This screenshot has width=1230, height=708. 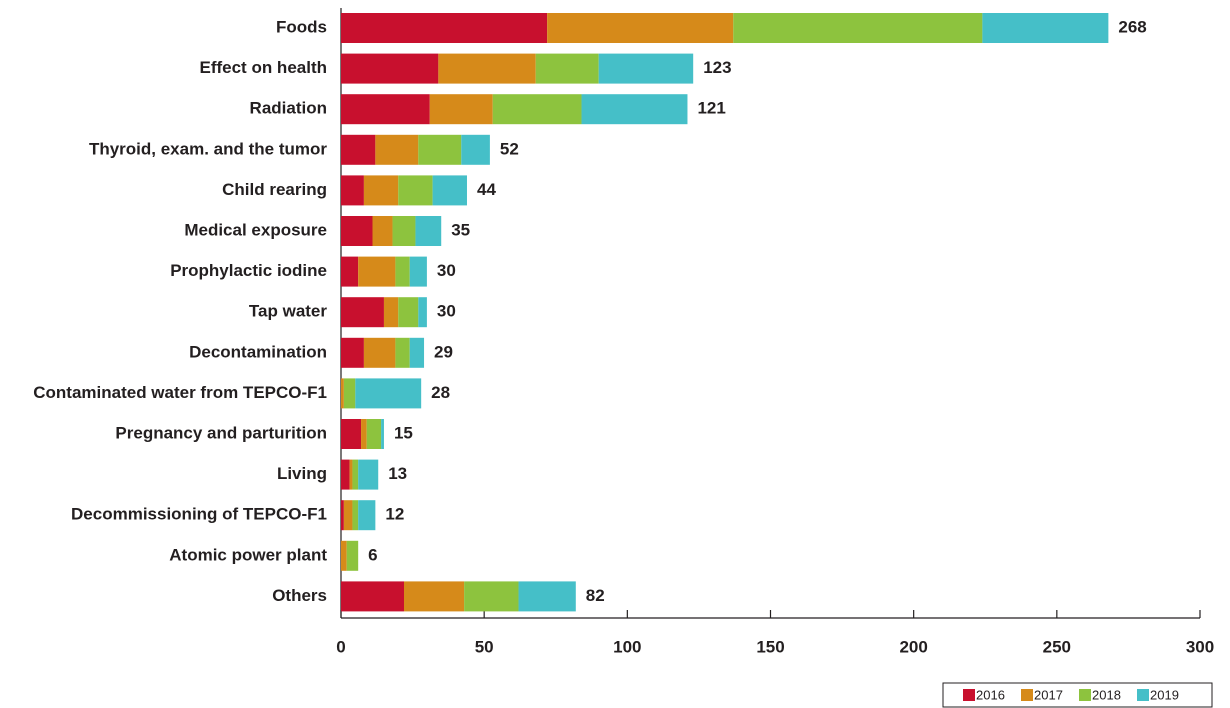 I want to click on x-tick-label: 300, so click(x=1200, y=646).